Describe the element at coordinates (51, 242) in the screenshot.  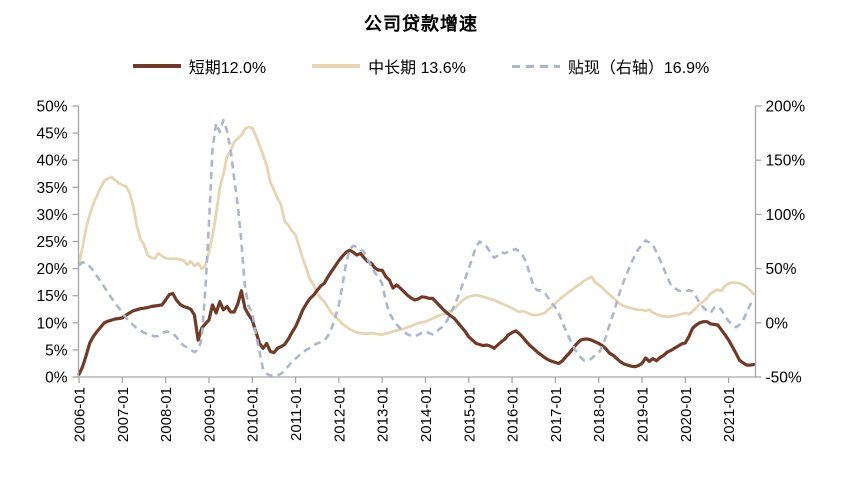
I see `svg-text: 25%` at that location.